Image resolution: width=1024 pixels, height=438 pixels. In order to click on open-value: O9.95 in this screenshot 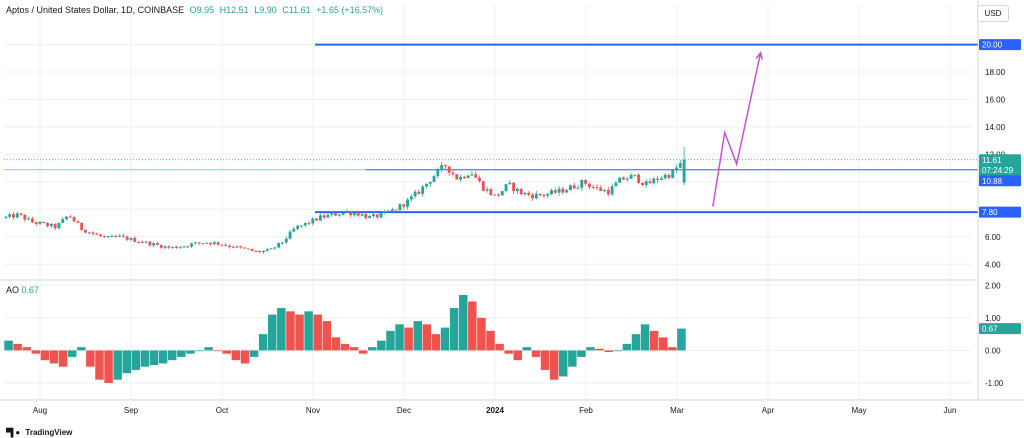, I will do `click(202, 10)`.